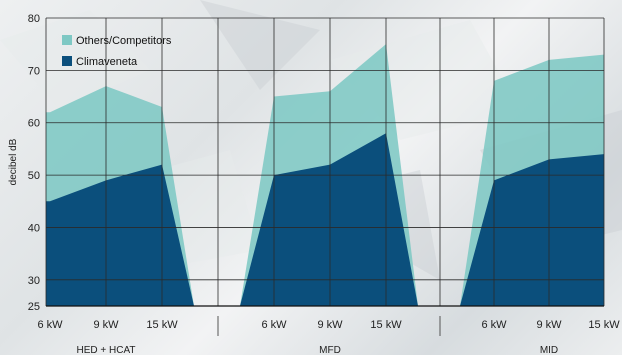 The width and height of the screenshot is (622, 355). I want to click on y-tick-label: 40, so click(34, 228).